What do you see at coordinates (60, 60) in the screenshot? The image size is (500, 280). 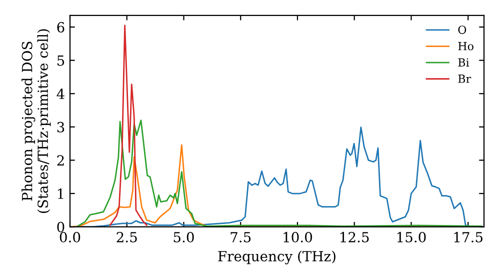 I see `y-tick-label: 5` at bounding box center [60, 60].